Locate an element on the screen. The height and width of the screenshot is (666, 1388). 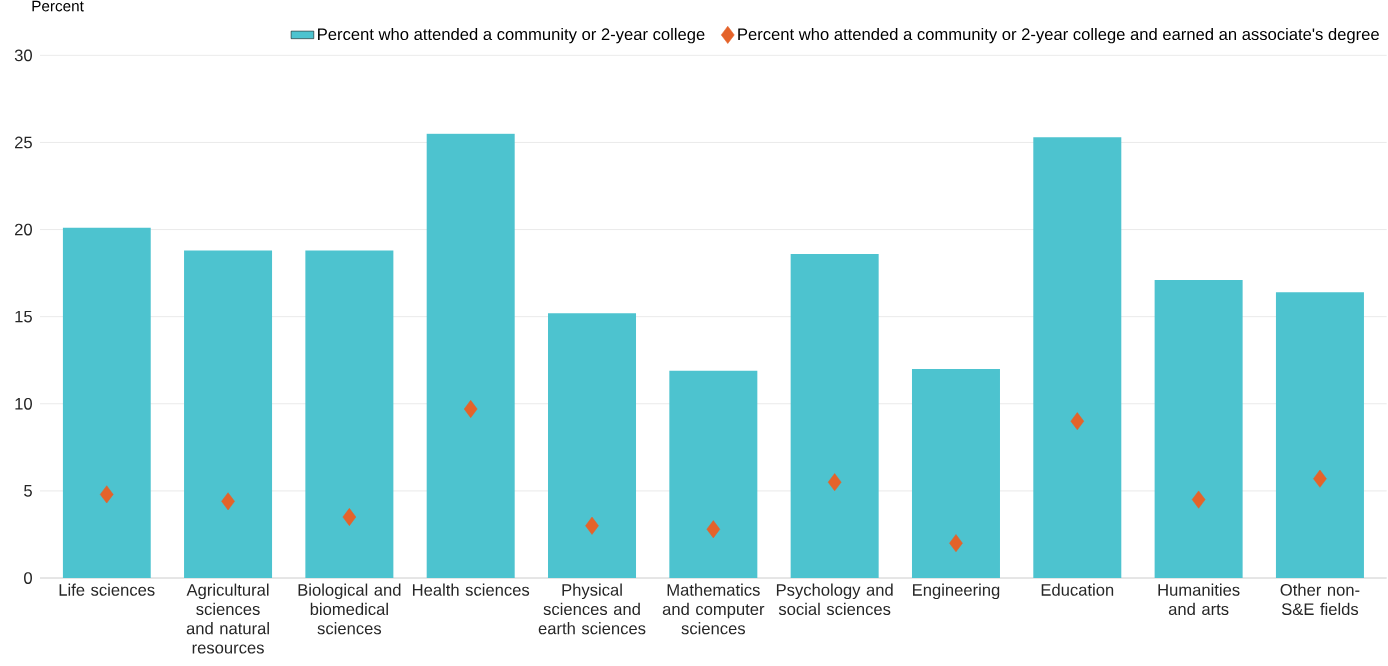
x-tick-label: Mathematics and computer sciences is located at coordinates (713, 609).